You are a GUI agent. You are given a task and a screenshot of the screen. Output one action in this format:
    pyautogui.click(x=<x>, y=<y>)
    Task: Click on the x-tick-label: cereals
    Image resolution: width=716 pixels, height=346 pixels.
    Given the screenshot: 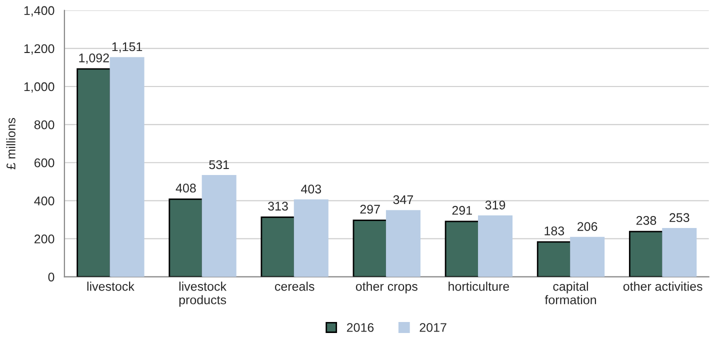 What is the action you would take?
    pyautogui.click(x=294, y=286)
    